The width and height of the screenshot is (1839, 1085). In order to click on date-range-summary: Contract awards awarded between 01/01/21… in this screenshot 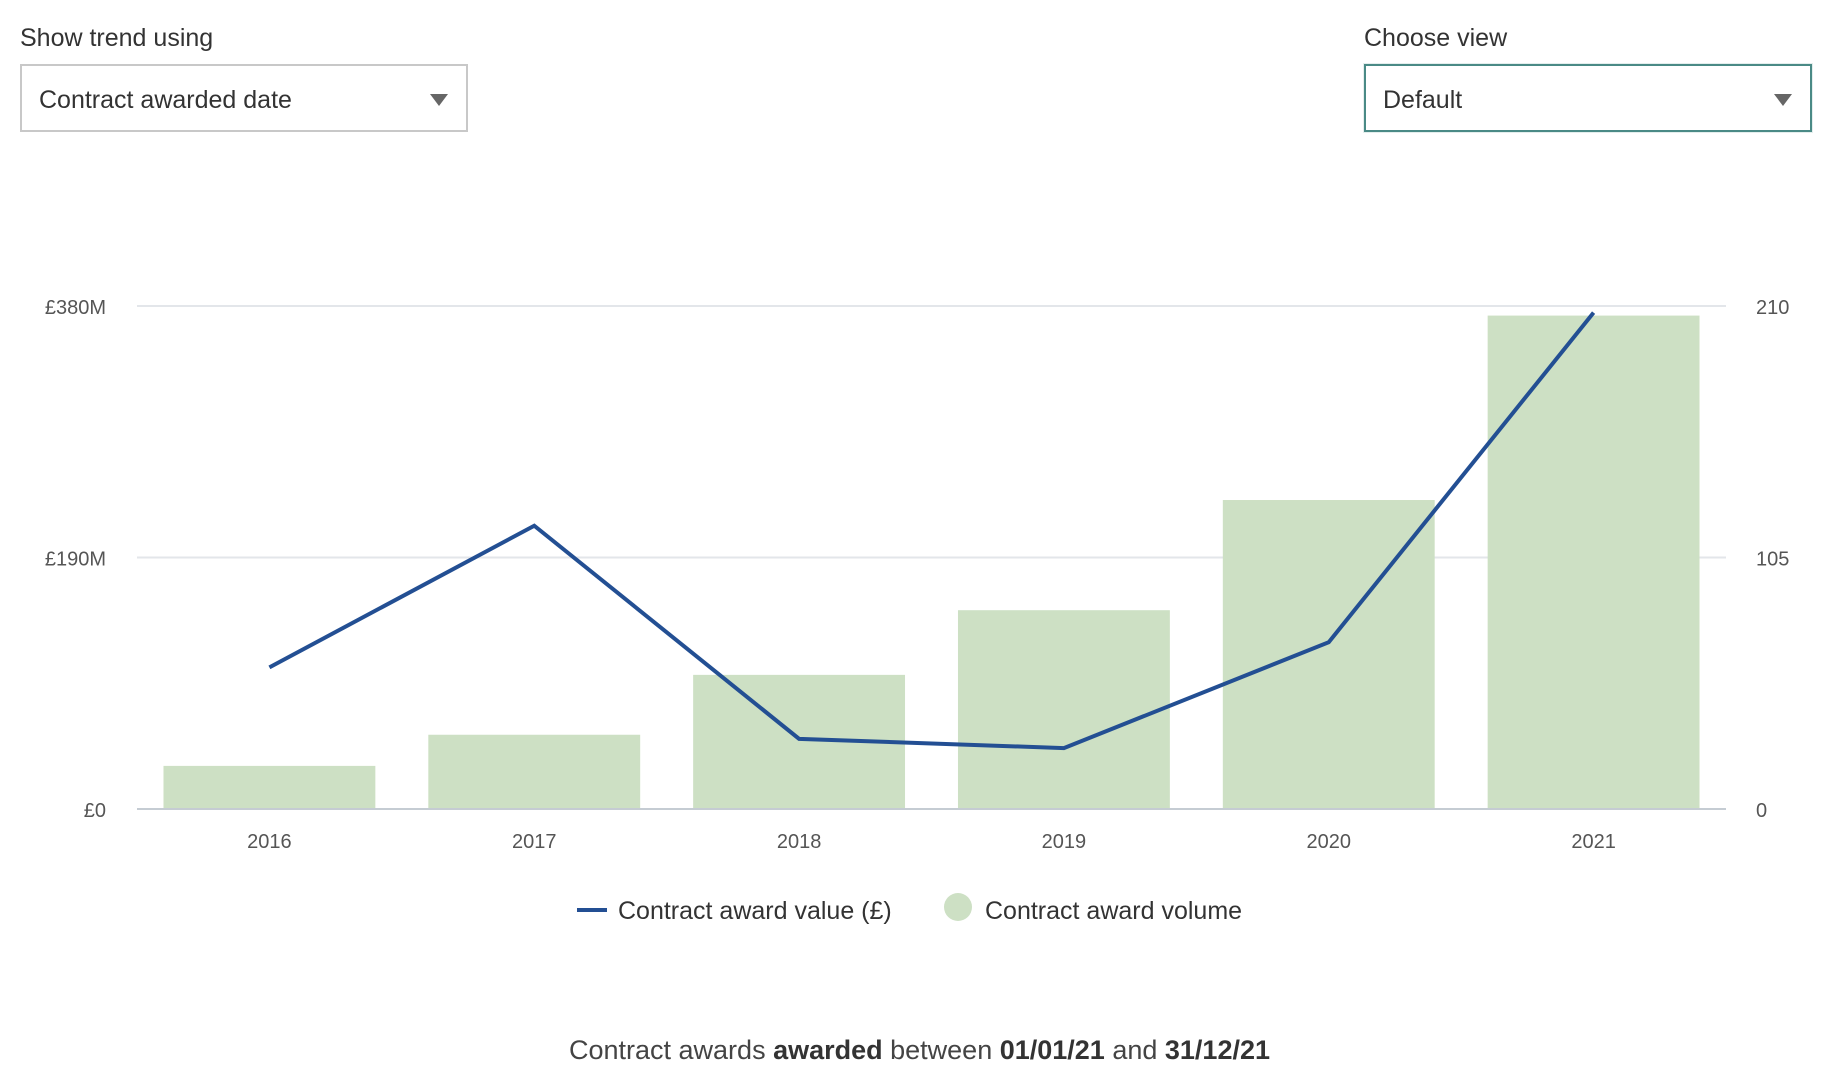, I will do `click(919, 1050)`.